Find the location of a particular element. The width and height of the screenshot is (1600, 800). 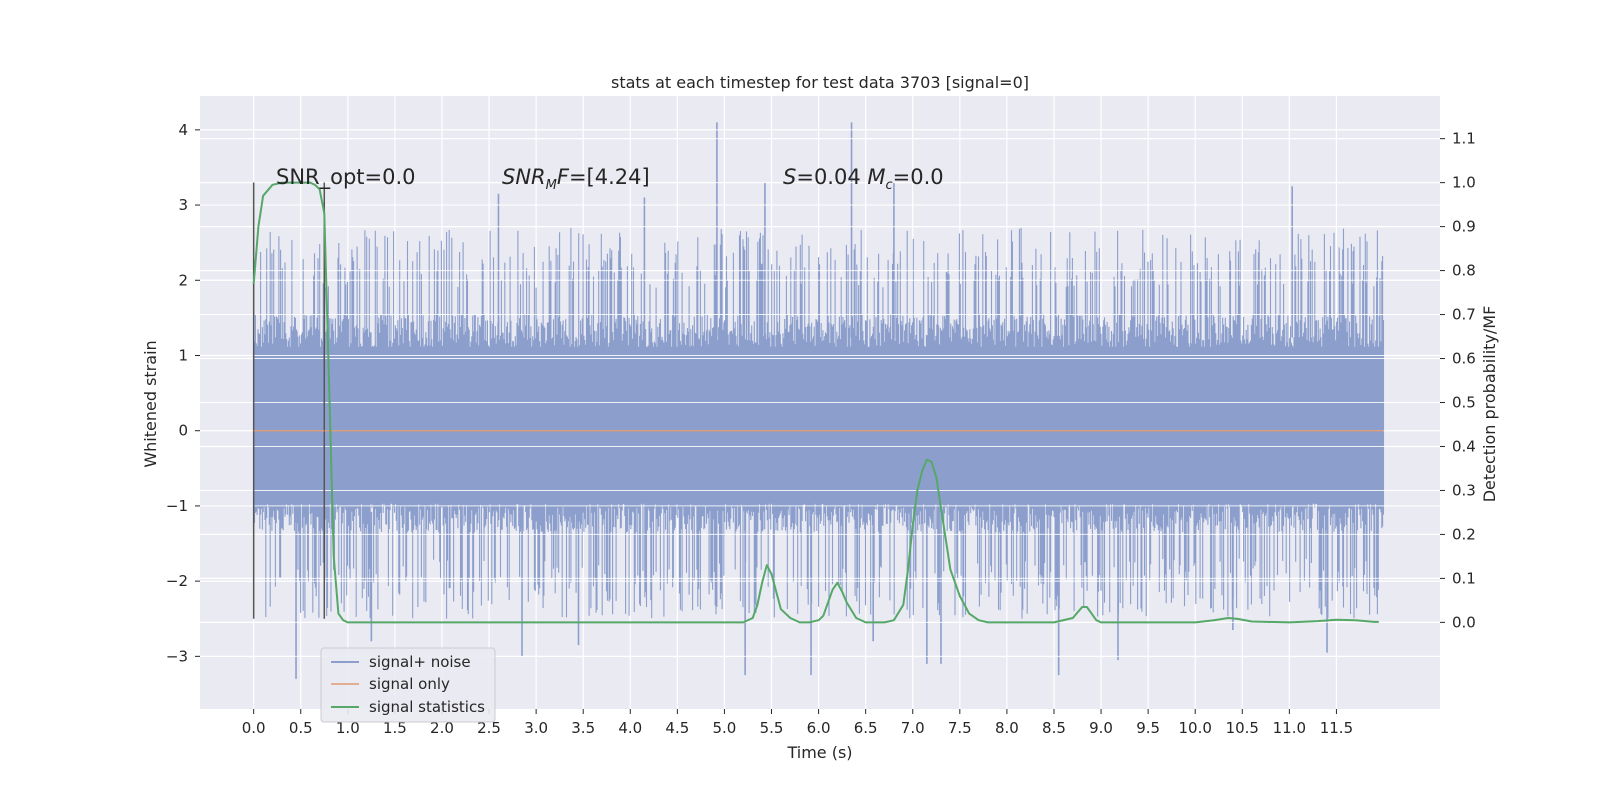

snr-opt-annotation: SNR_opt=0.0 is located at coordinates (346, 177).